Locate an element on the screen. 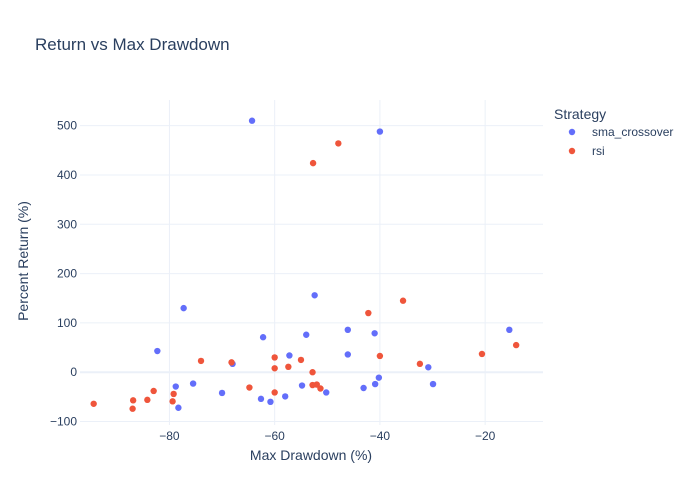 The width and height of the screenshot is (700, 500). y-tick-label: 300 is located at coordinates (67, 224).